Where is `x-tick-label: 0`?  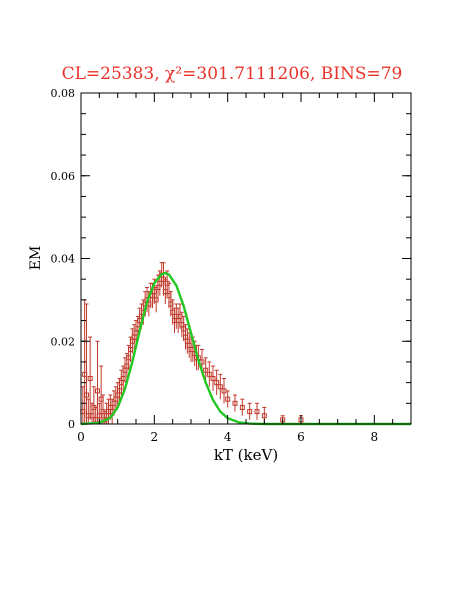
x-tick-label: 0 is located at coordinates (81, 437).